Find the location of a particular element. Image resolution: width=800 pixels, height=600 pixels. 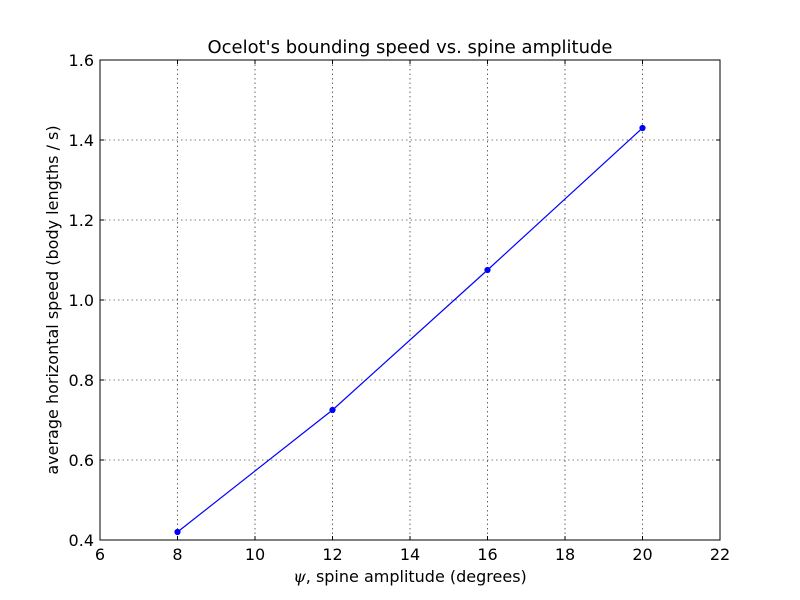

x-tick-label: 6 is located at coordinates (100, 554).